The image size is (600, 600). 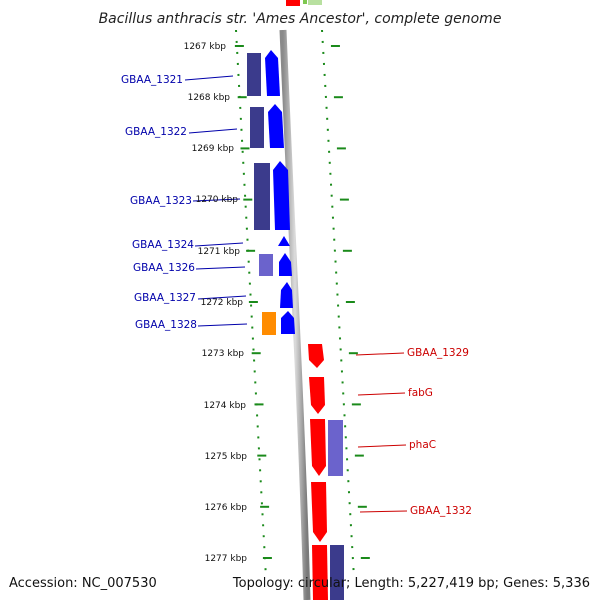 I want to click on partial-green-feature, so click(x=305, y=2).